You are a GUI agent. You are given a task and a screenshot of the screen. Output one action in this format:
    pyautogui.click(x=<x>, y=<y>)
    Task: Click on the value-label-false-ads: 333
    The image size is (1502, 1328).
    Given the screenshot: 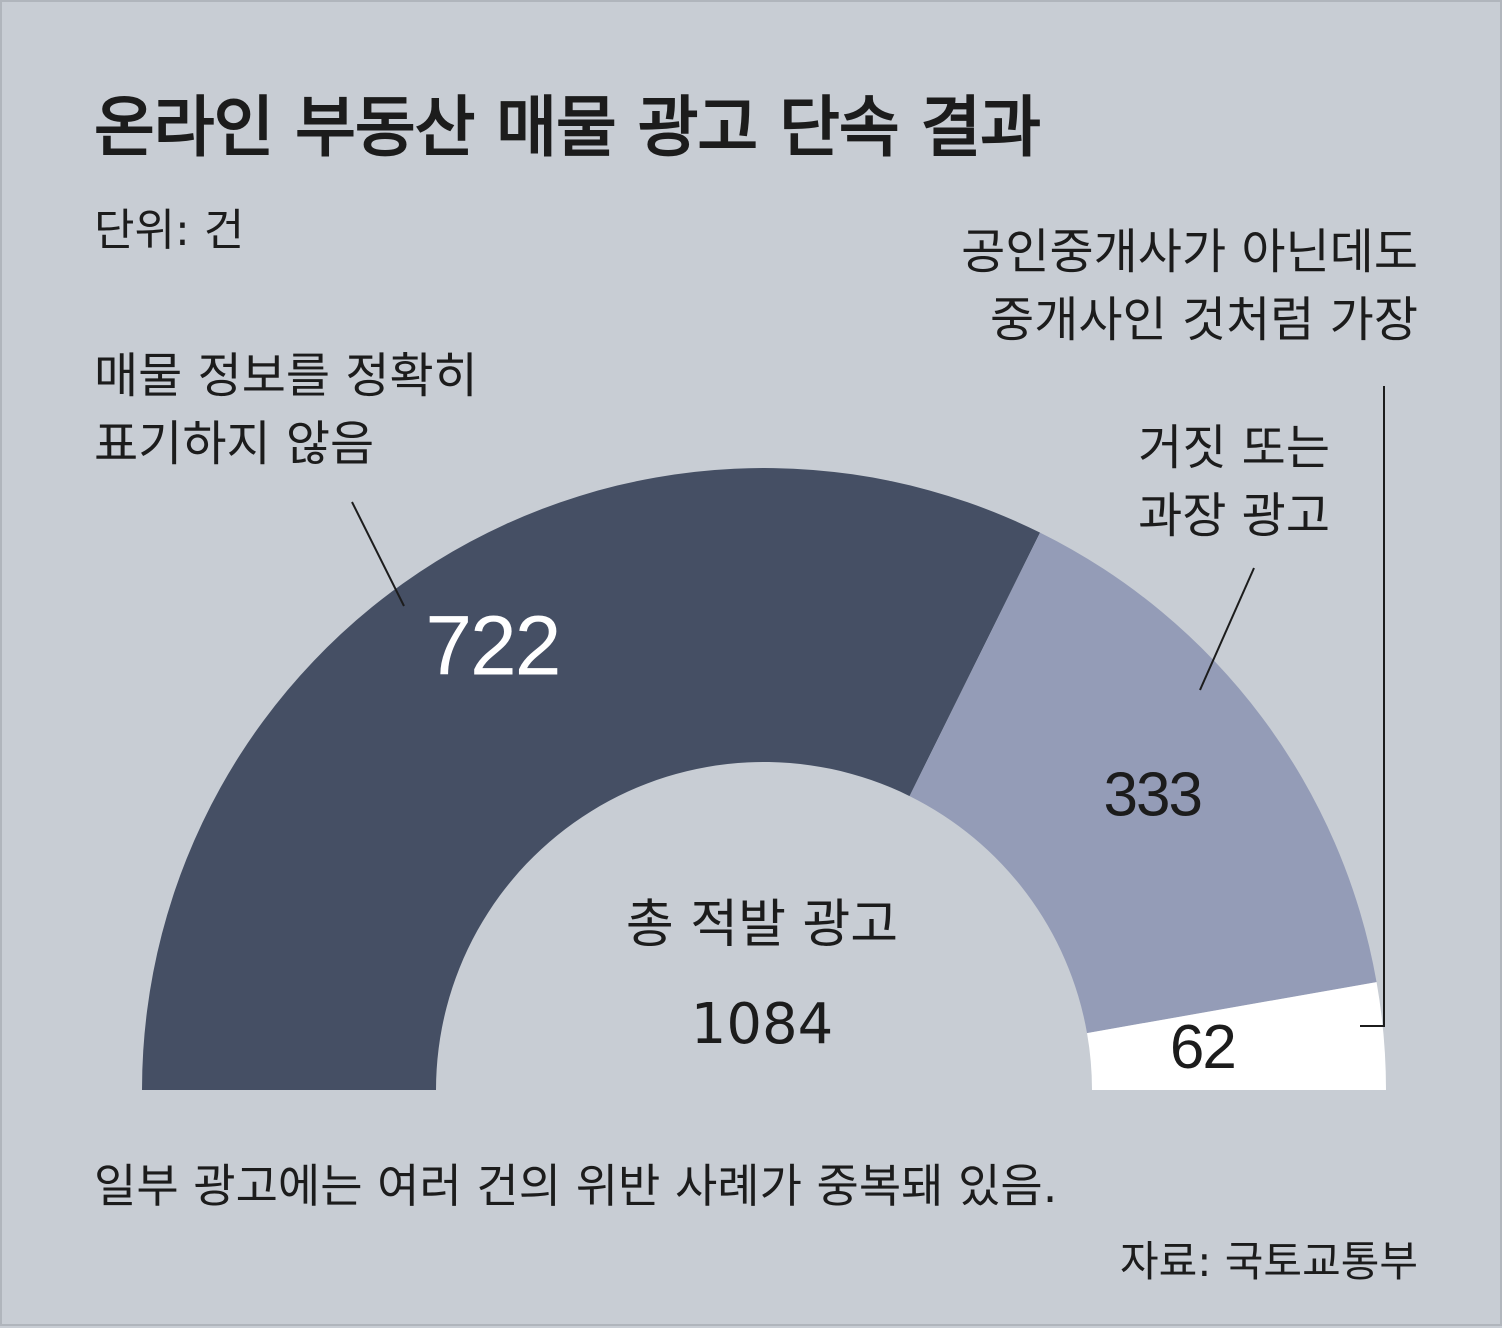 What is the action you would take?
    pyautogui.click(x=1152, y=795)
    